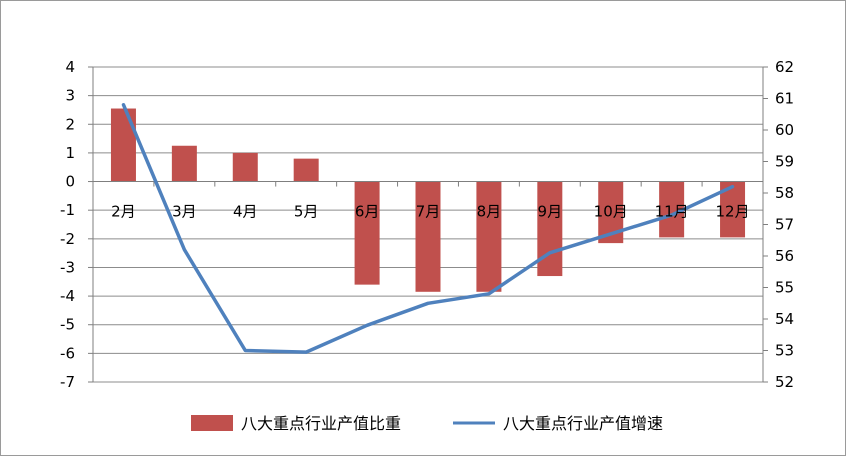 This screenshot has height=456, width=846. I want to click on y-left-tick-label: -4, so click(67, 296).